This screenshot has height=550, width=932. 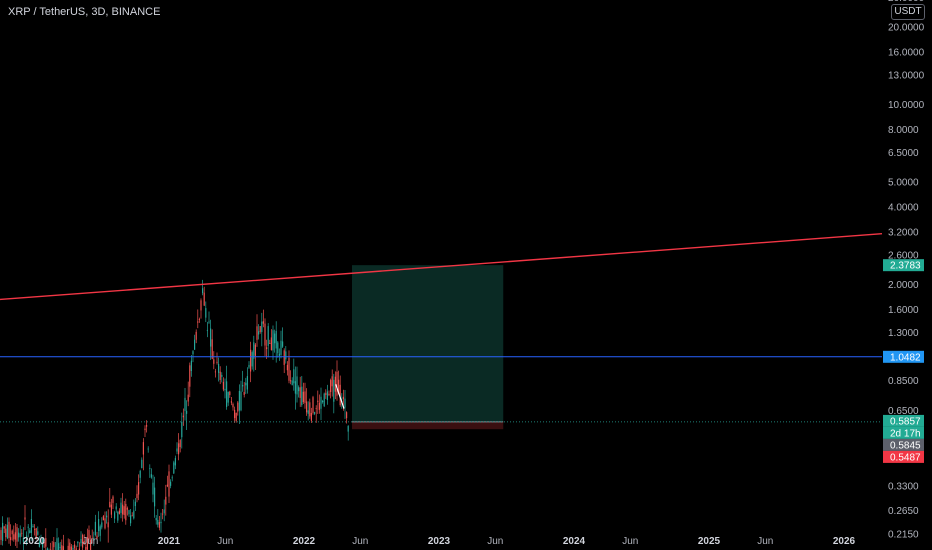 What do you see at coordinates (903, 511) in the screenshot?
I see `y-tick-label: 0.2650` at bounding box center [903, 511].